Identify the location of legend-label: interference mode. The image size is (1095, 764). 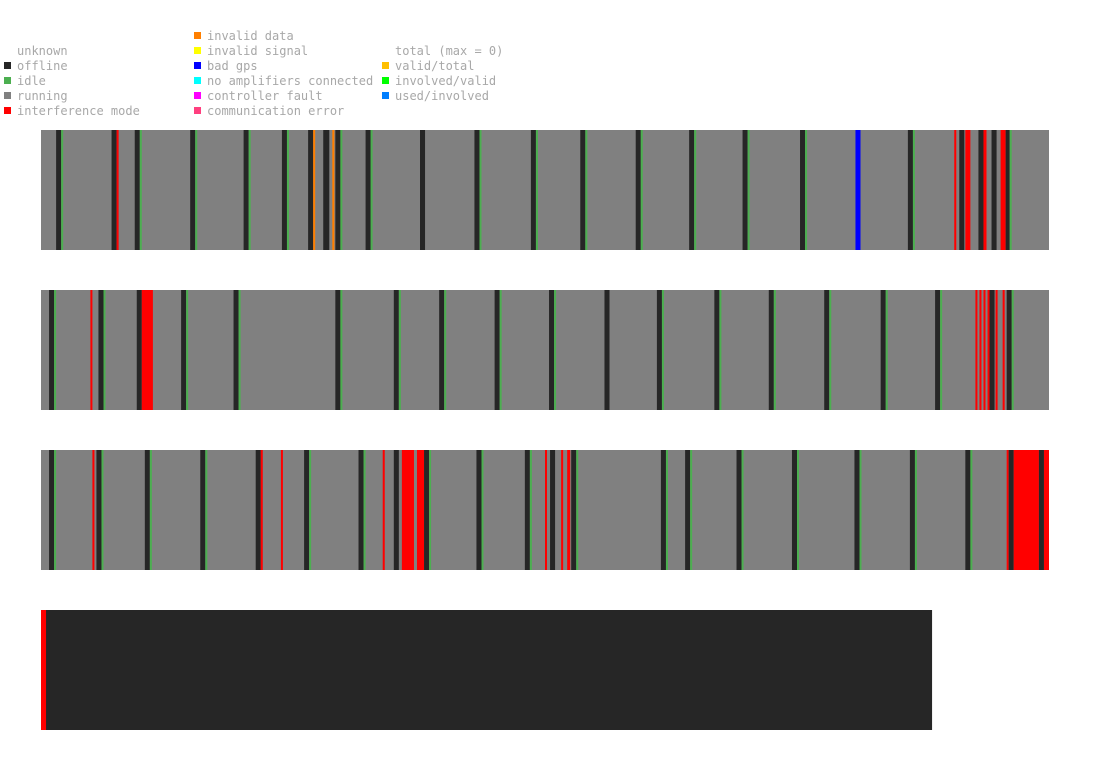
(78, 111).